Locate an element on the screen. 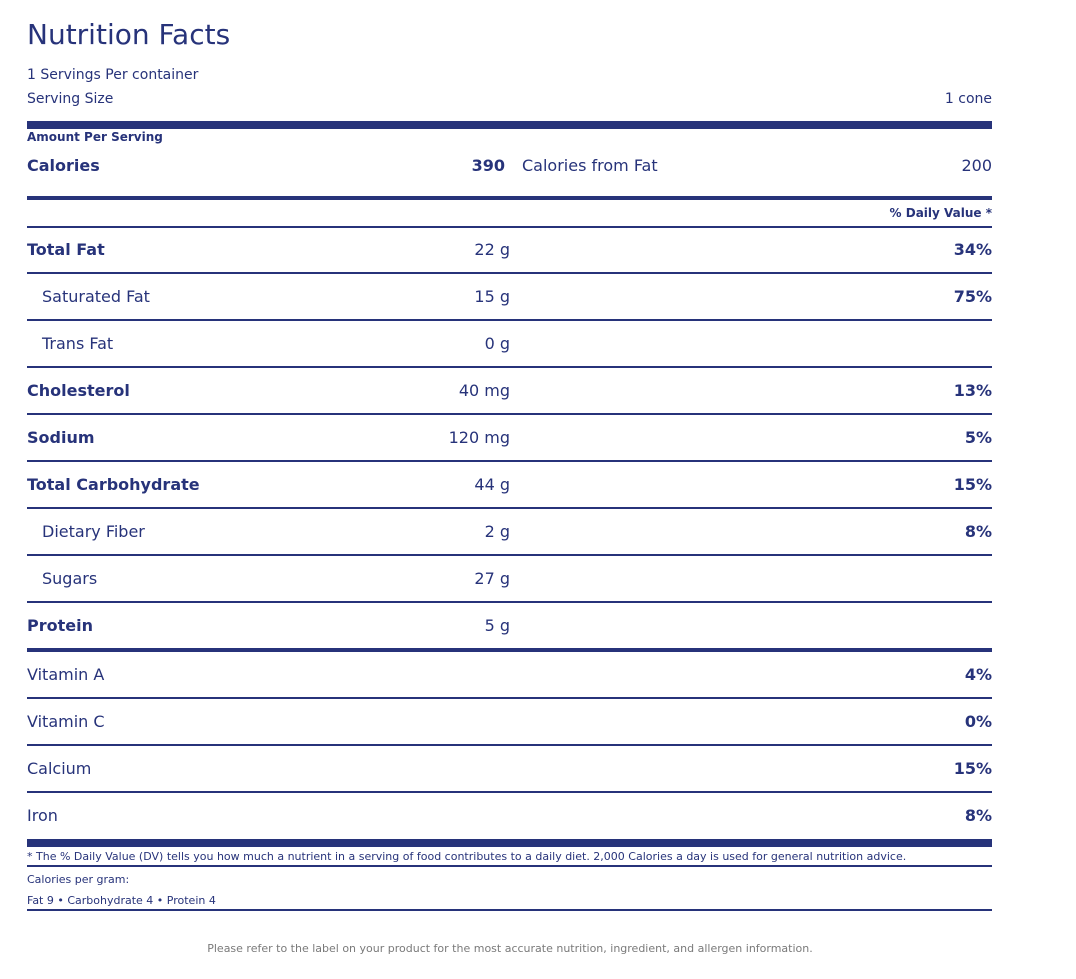 This screenshot has width=1076, height=979. nutrient-name: Sugars is located at coordinates (70, 578).